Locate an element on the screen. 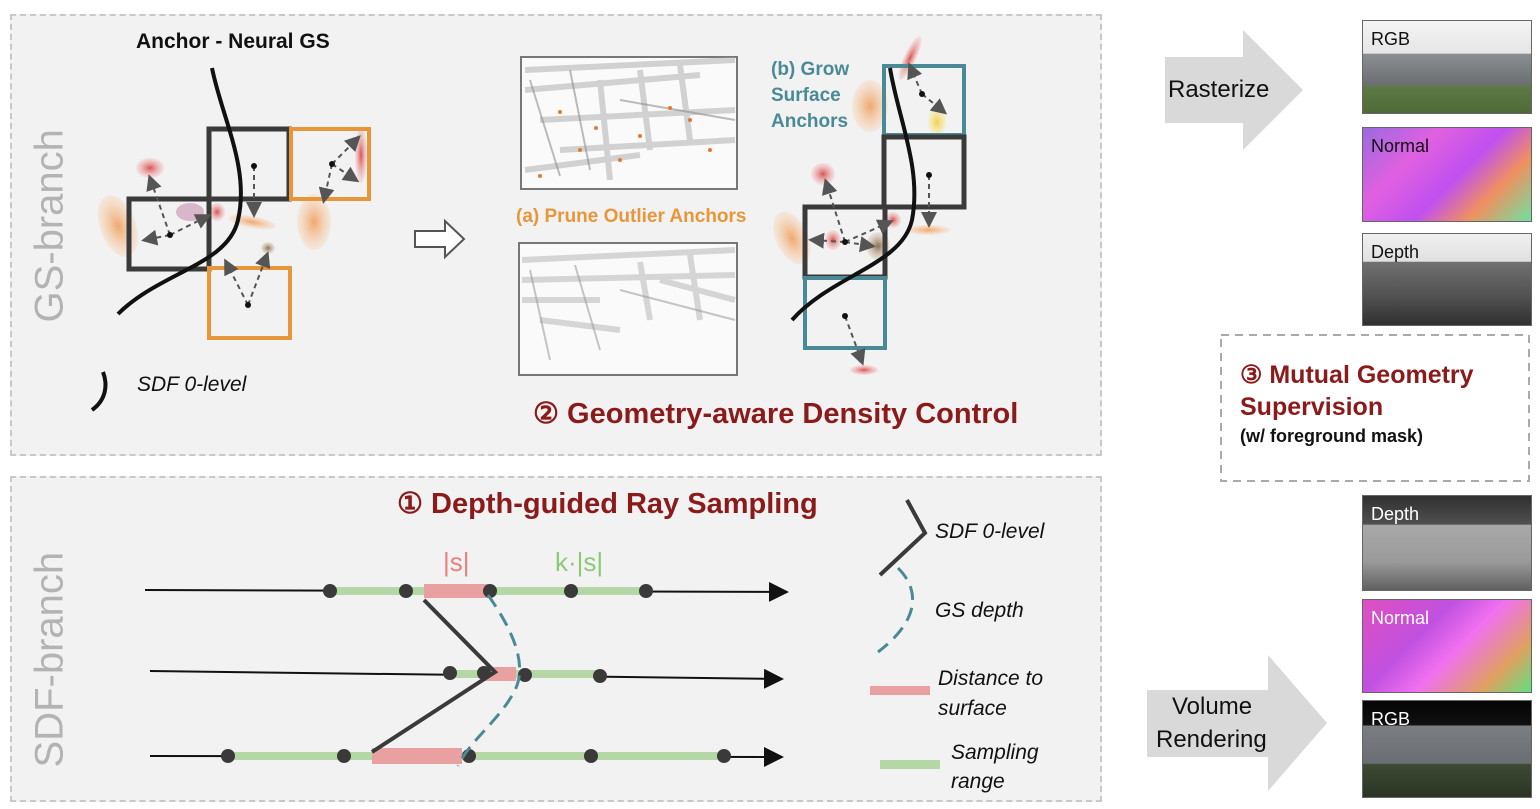 The height and width of the screenshot is (809, 1540). left-anchor-dots is located at coordinates (251, 234).